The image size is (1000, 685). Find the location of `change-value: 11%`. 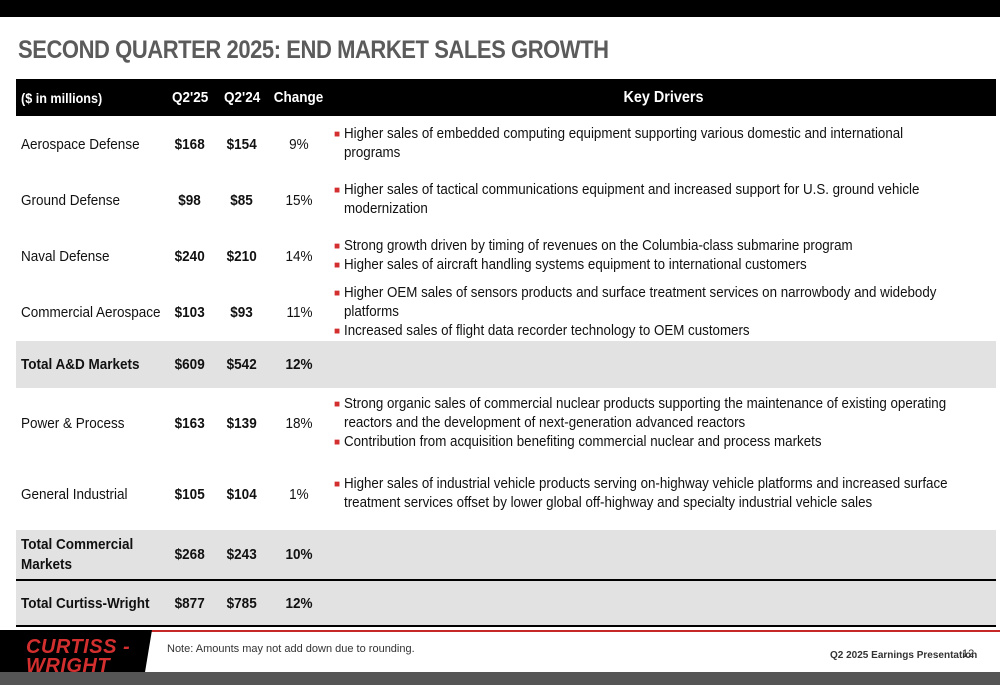

change-value: 11% is located at coordinates (299, 312).